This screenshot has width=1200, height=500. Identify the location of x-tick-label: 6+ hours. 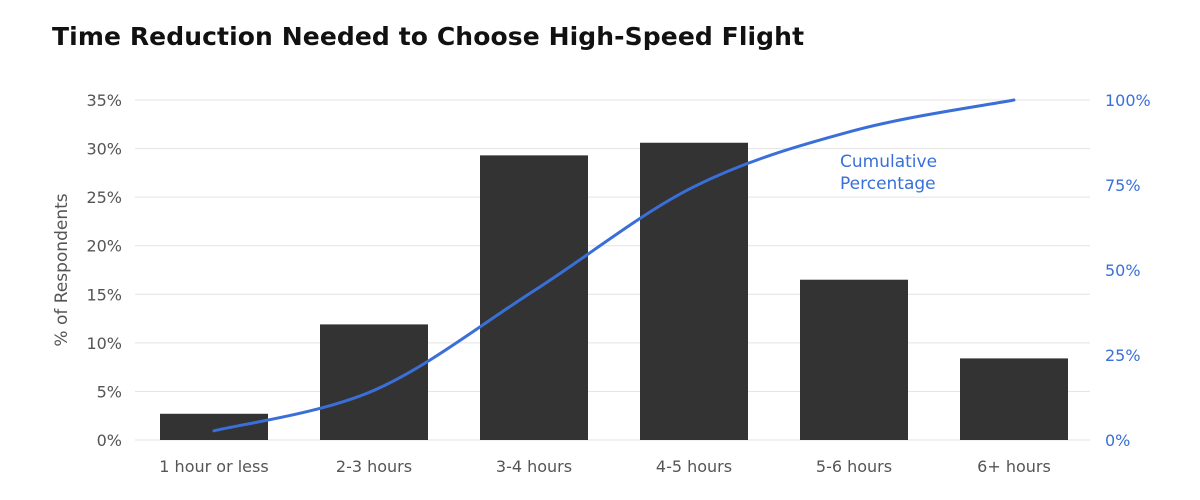
(1014, 466).